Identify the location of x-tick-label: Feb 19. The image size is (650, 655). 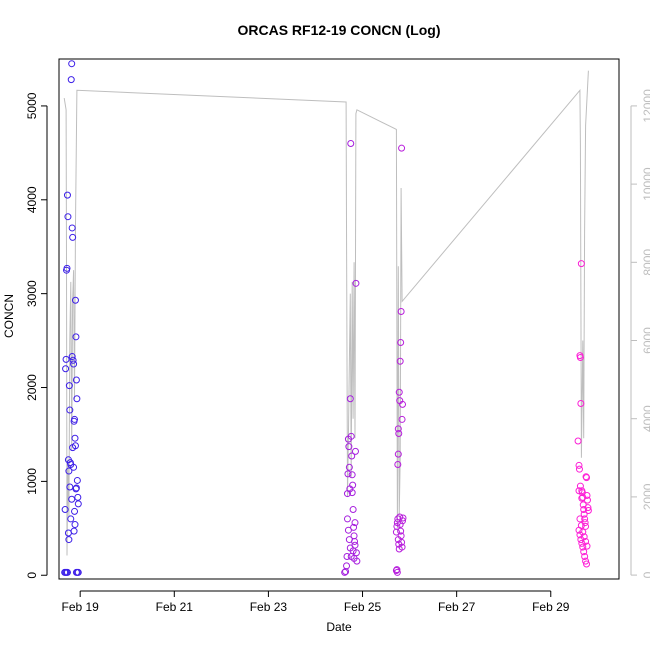
(80, 607).